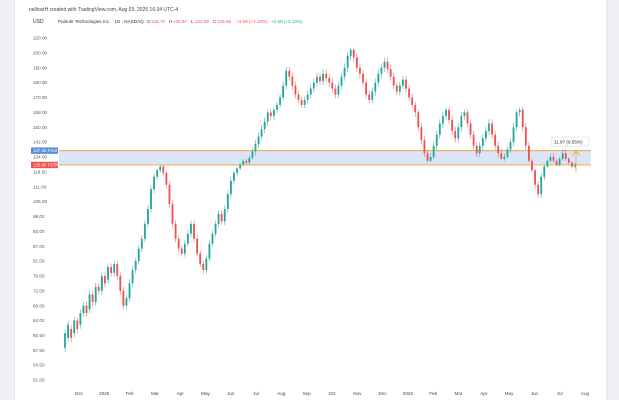  I want to click on ohlc-l-label: L, so click(192, 21).